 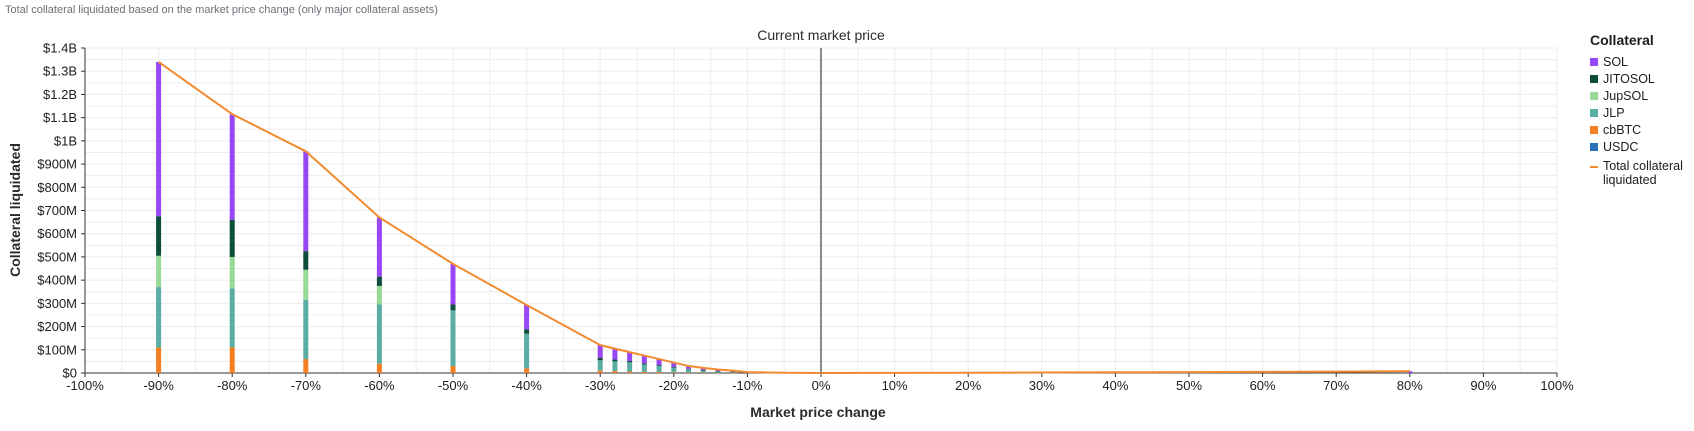 I want to click on x-tick-label: 80%, so click(x=1410, y=385).